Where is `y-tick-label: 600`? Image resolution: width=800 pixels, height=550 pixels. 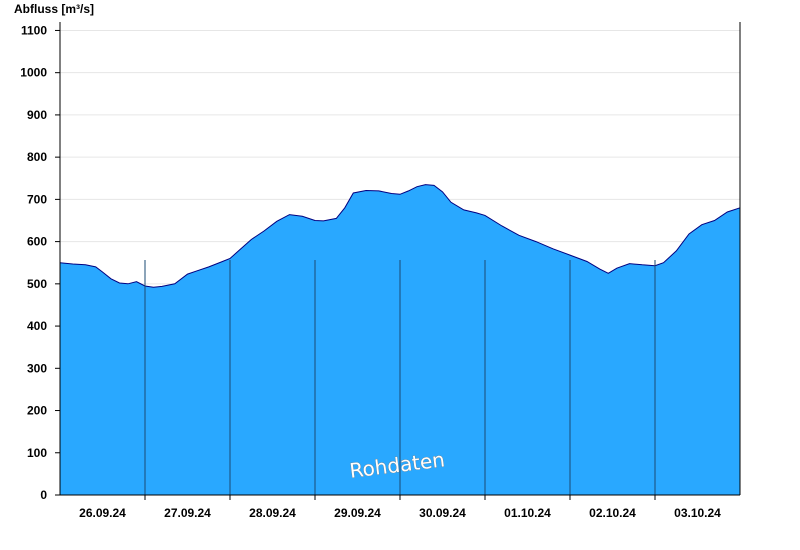 y-tick-label: 600 is located at coordinates (37, 242).